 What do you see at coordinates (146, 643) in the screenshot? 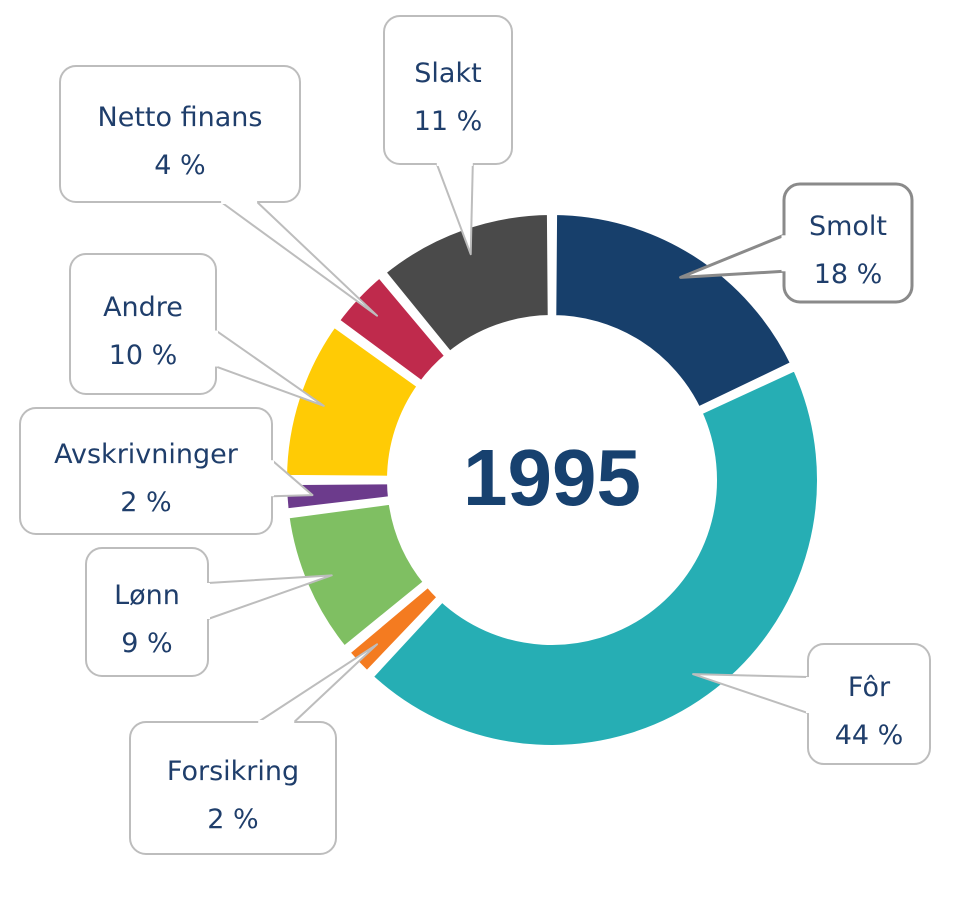
I see `slice-percent-label: 9 %` at bounding box center [146, 643].